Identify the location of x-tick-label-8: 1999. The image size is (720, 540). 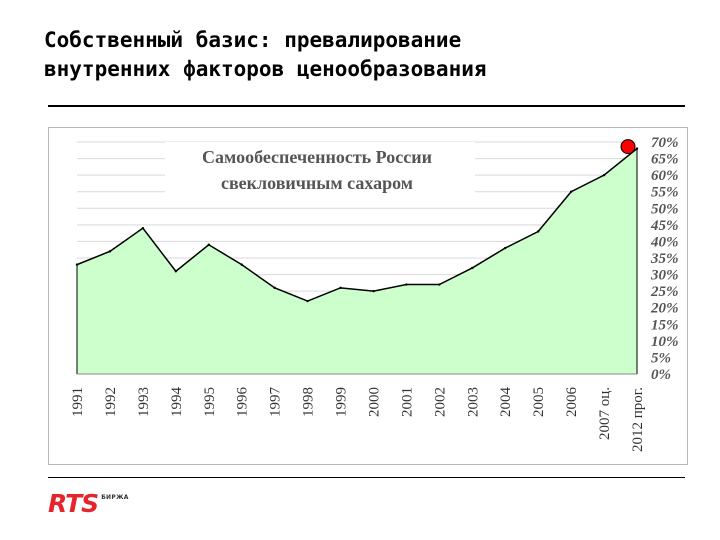
(342, 402).